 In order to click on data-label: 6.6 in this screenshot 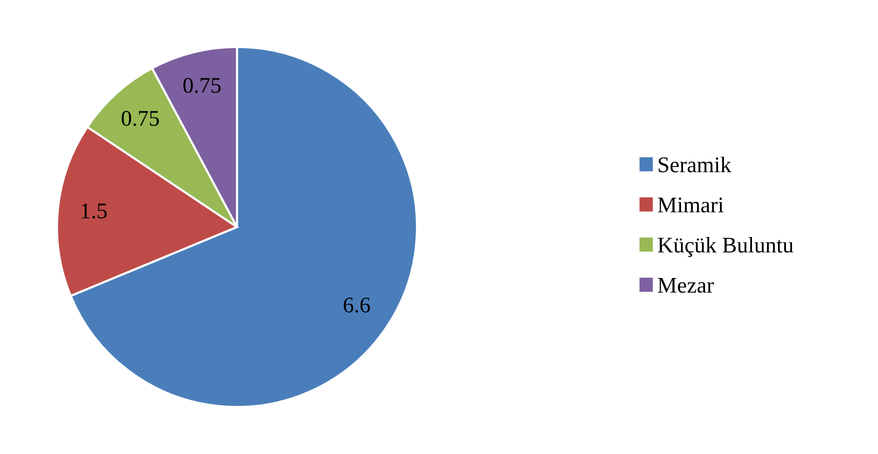, I will do `click(357, 305)`.